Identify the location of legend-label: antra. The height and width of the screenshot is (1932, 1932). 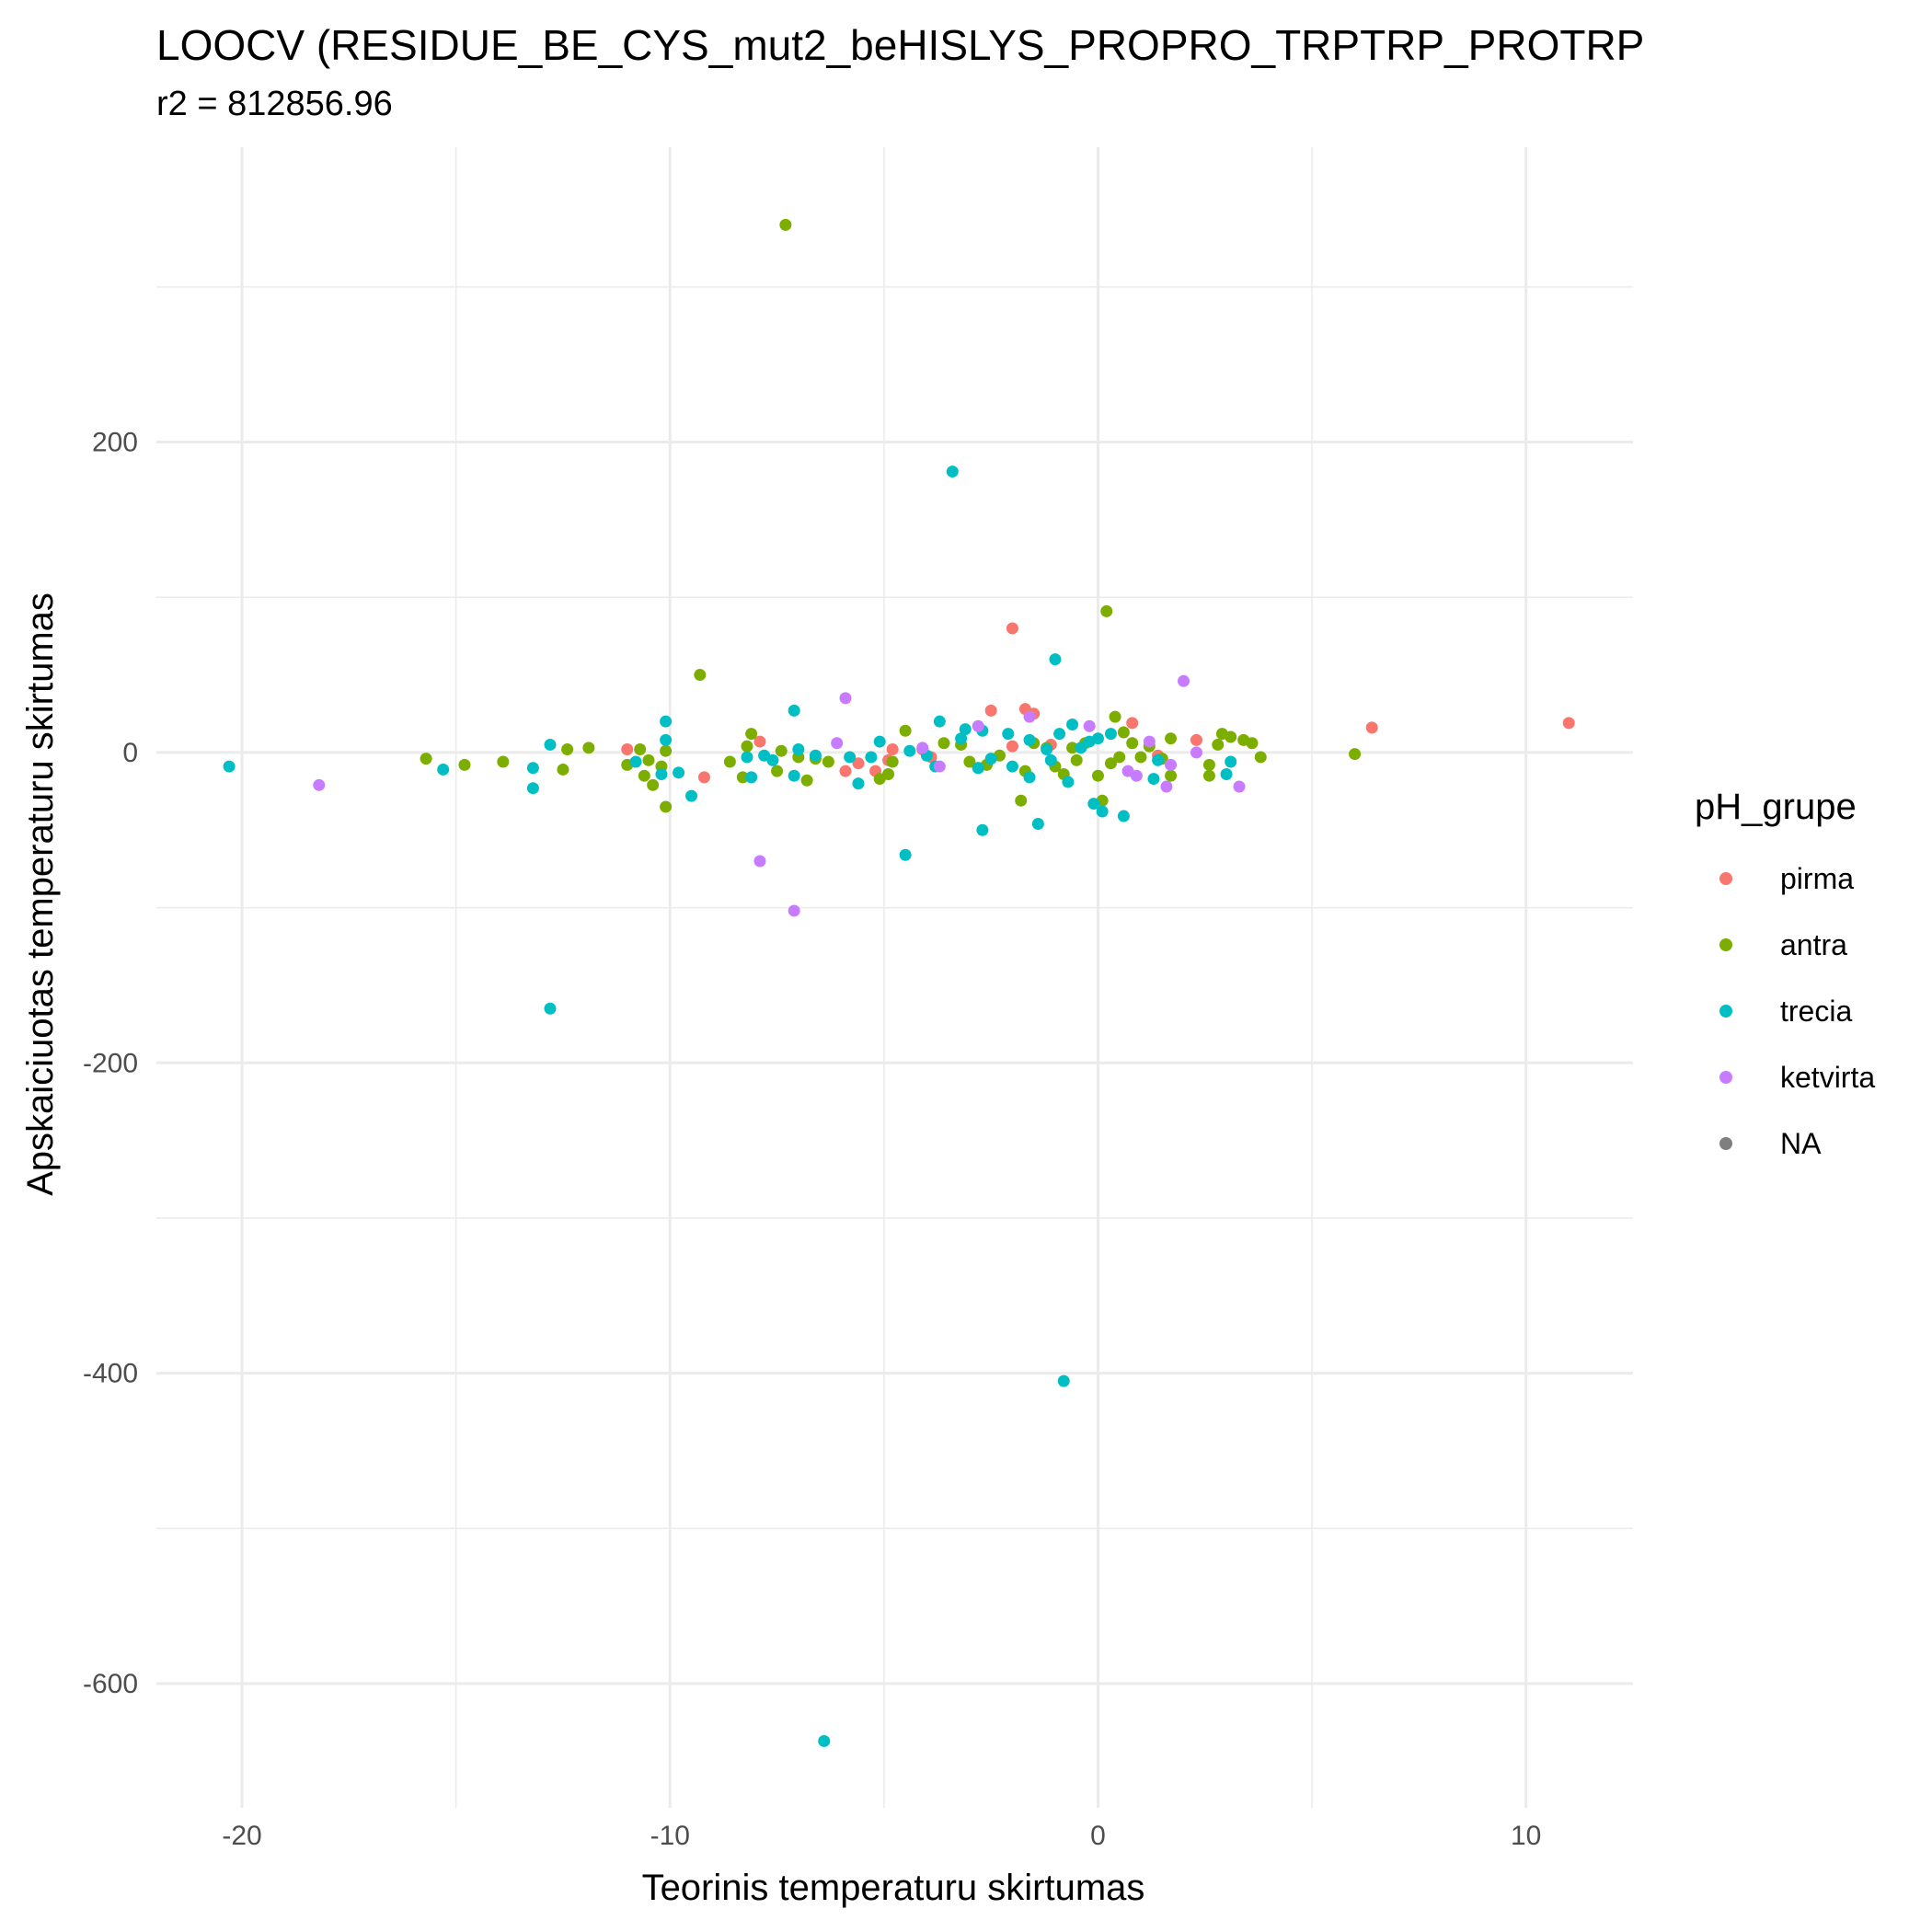
(1813, 945).